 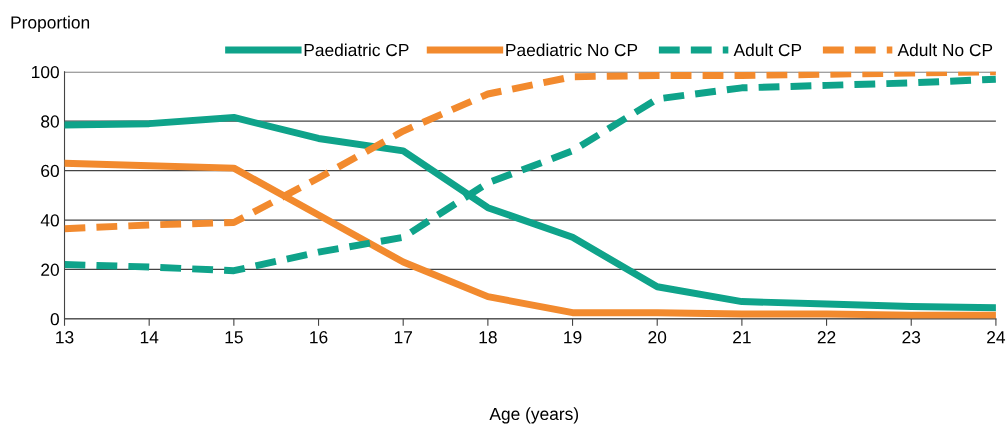 I want to click on x-tick-label: 18, so click(x=488, y=337).